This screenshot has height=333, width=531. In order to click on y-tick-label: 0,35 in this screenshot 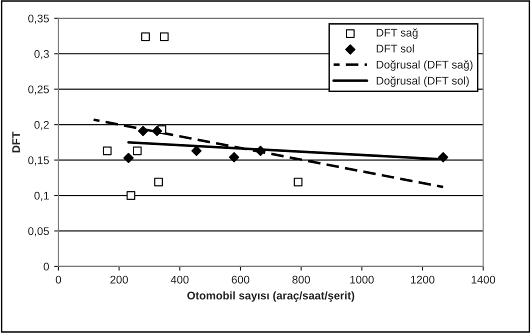, I will do `click(38, 19)`.